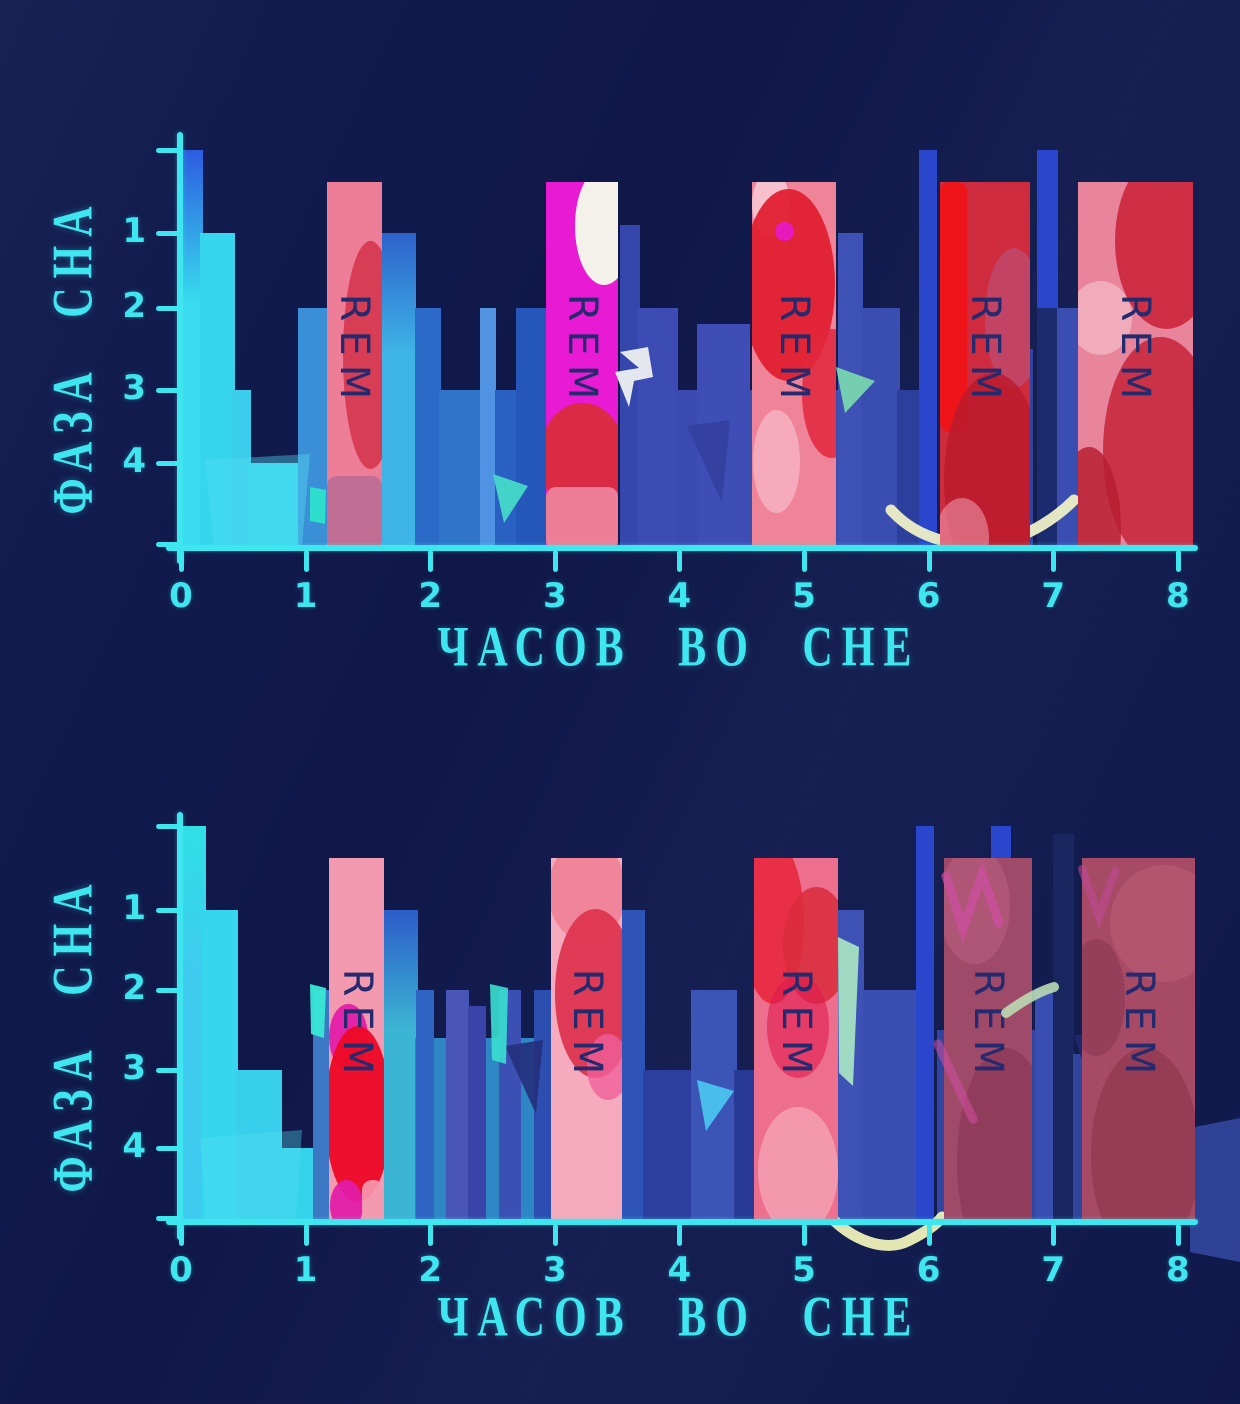 The width and height of the screenshot is (1240, 1404). What do you see at coordinates (1030, 1000) in the screenshot?
I see `sage-stroke-decoration` at bounding box center [1030, 1000].